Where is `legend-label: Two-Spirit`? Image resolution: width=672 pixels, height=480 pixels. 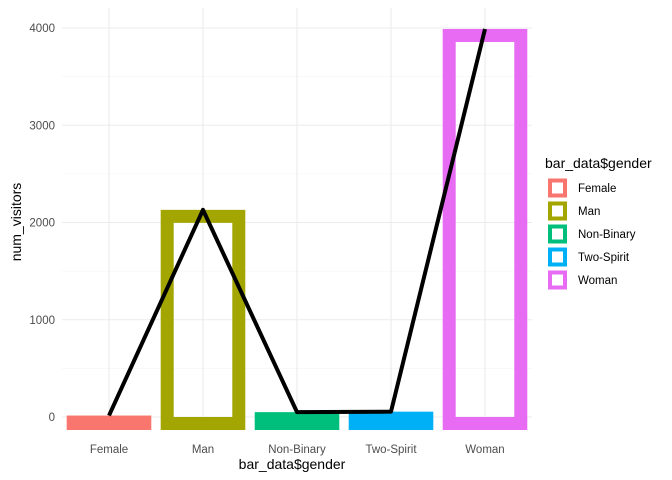
legend-label: Two-Spirit is located at coordinates (604, 258).